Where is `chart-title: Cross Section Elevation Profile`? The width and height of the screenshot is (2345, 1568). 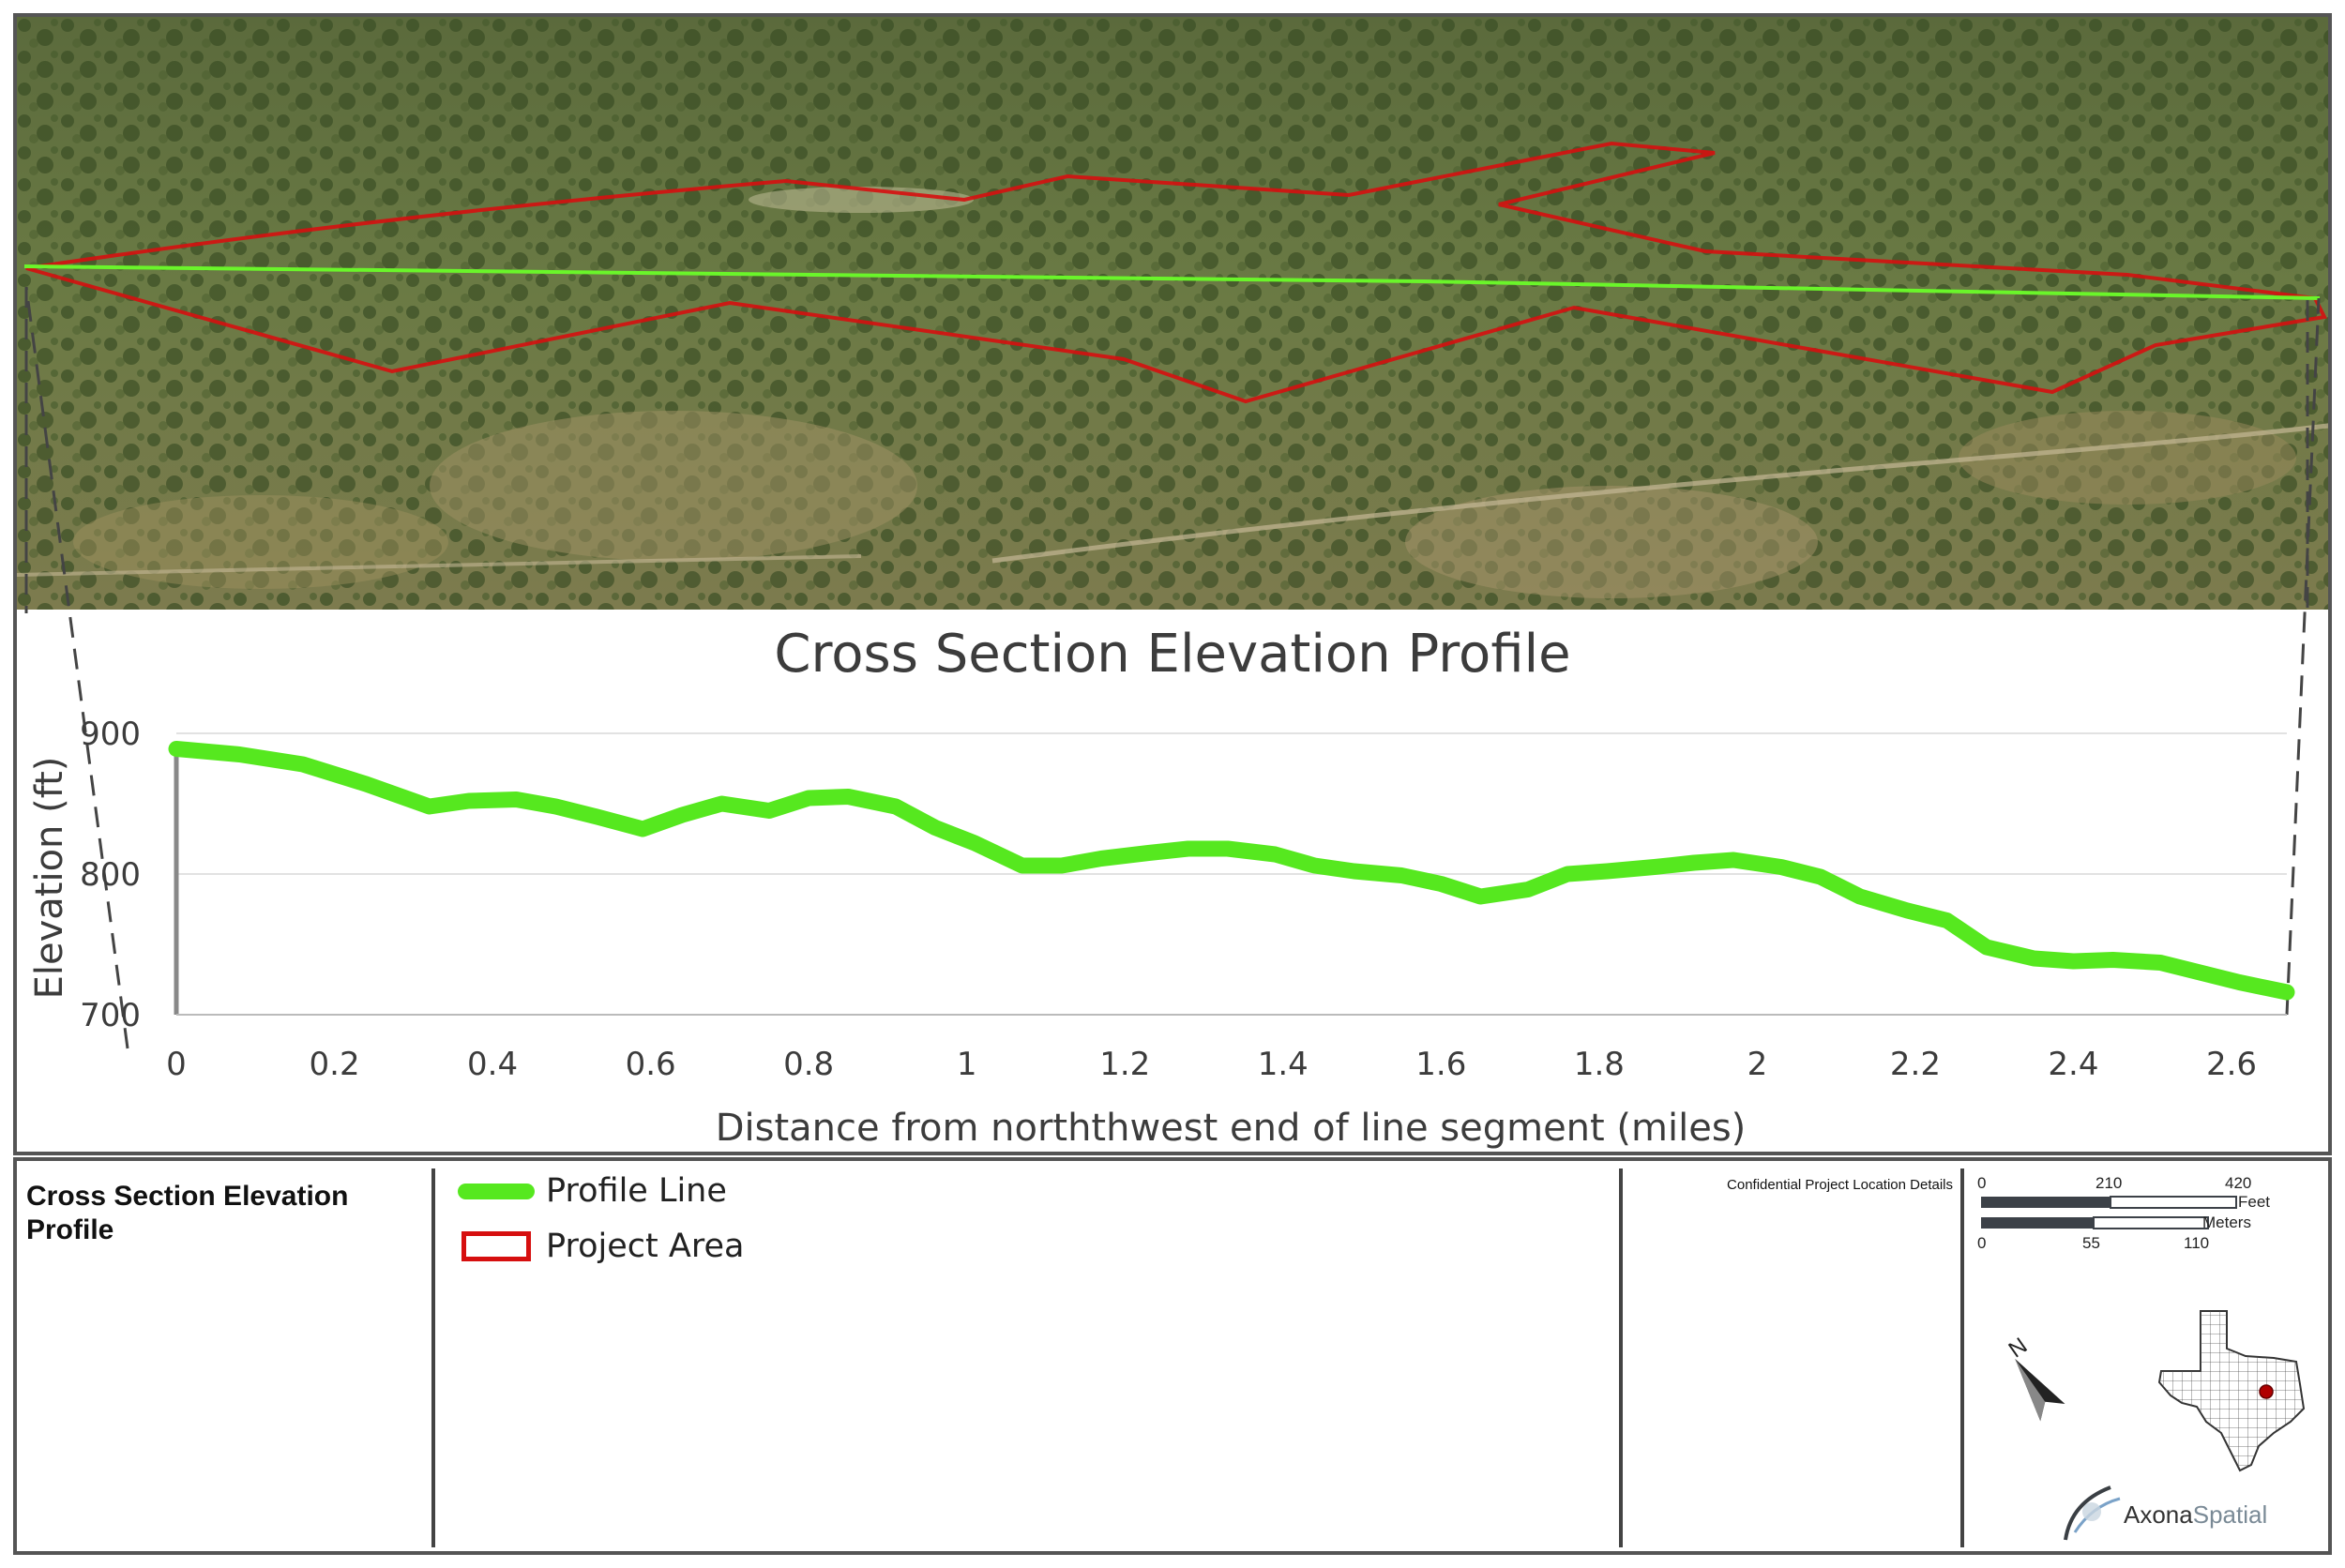
chart-title: Cross Section Elevation Profile is located at coordinates (1172, 654).